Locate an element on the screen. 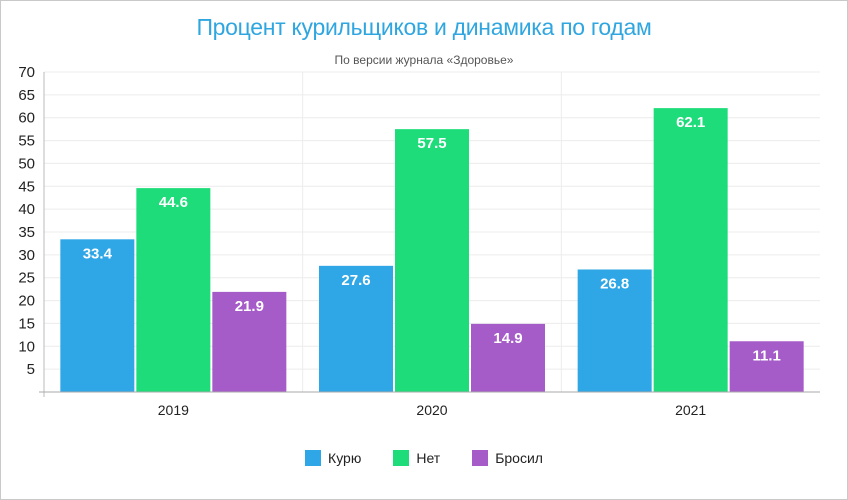  y-tick-label-35: 35 is located at coordinates (26, 232).